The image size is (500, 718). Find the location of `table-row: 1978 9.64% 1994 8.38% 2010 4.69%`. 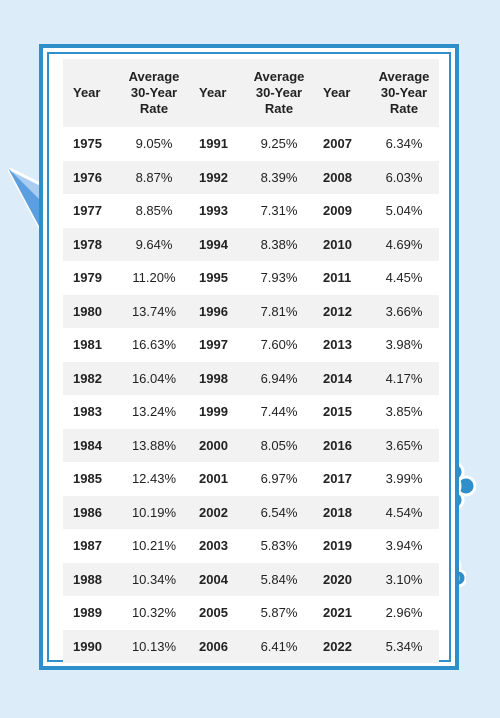

table-row: 1978 9.64% 1994 8.38% 2010 4.69% is located at coordinates (251, 244).